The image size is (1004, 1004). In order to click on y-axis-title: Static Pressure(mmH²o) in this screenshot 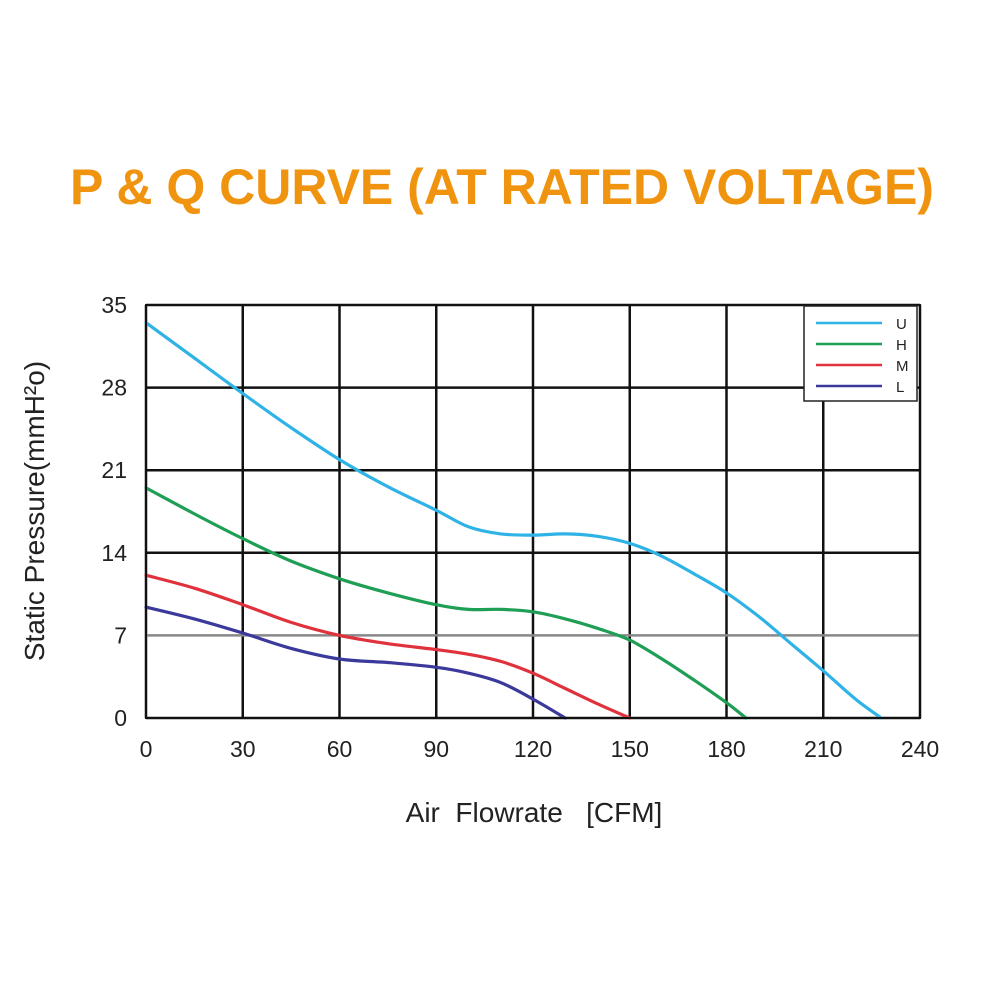, I will do `click(34, 511)`.